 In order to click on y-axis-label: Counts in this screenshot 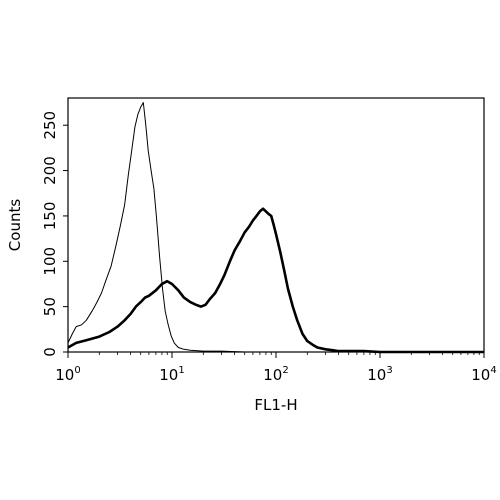, I will do `click(15, 225)`.